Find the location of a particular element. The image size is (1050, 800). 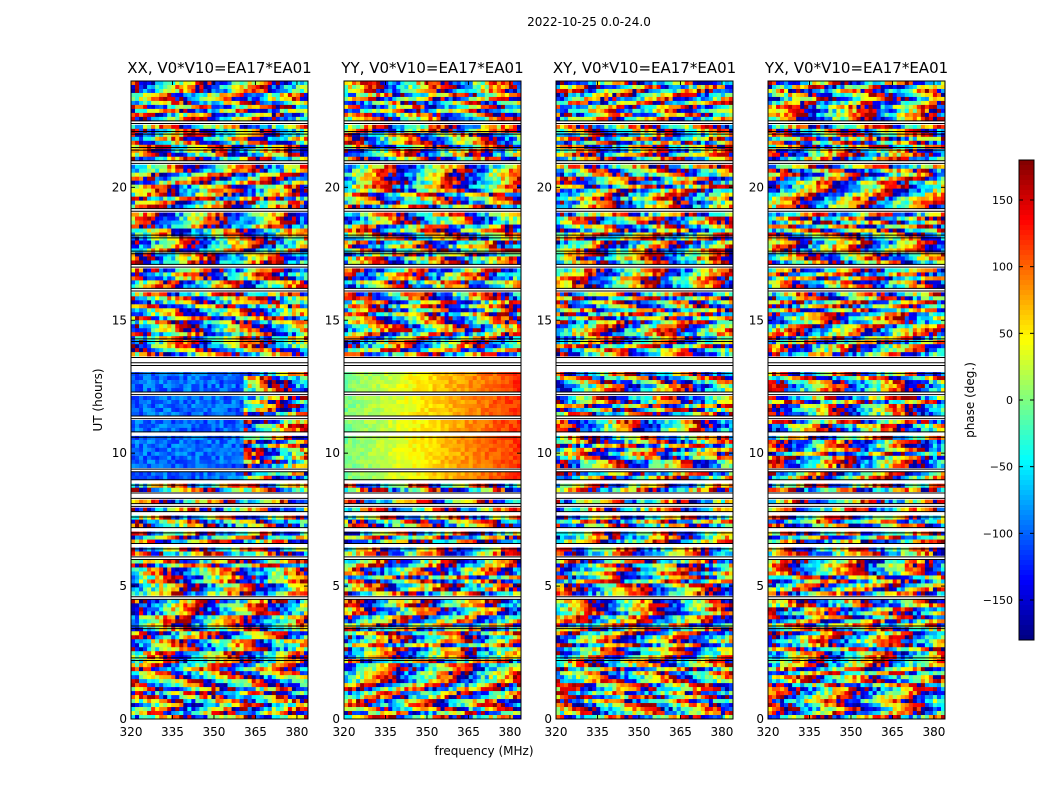

colorbar-tick-label: 150 is located at coordinates (1002, 200).